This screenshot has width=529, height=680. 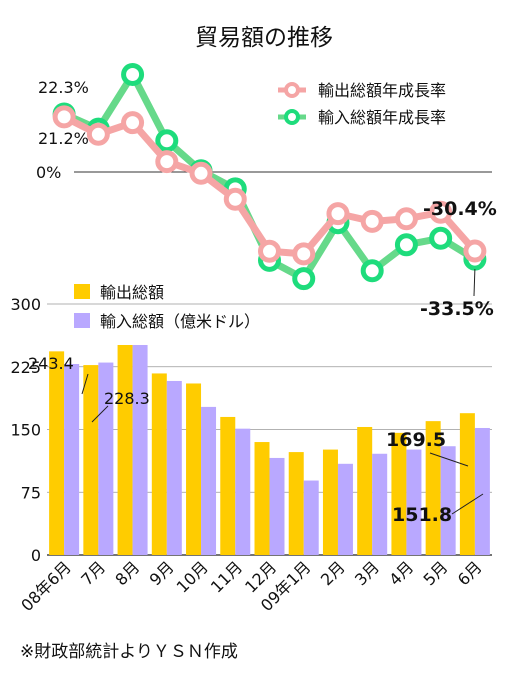 What do you see at coordinates (460, 209) in the screenshot?
I see `line-data-label: -30.4%` at bounding box center [460, 209].